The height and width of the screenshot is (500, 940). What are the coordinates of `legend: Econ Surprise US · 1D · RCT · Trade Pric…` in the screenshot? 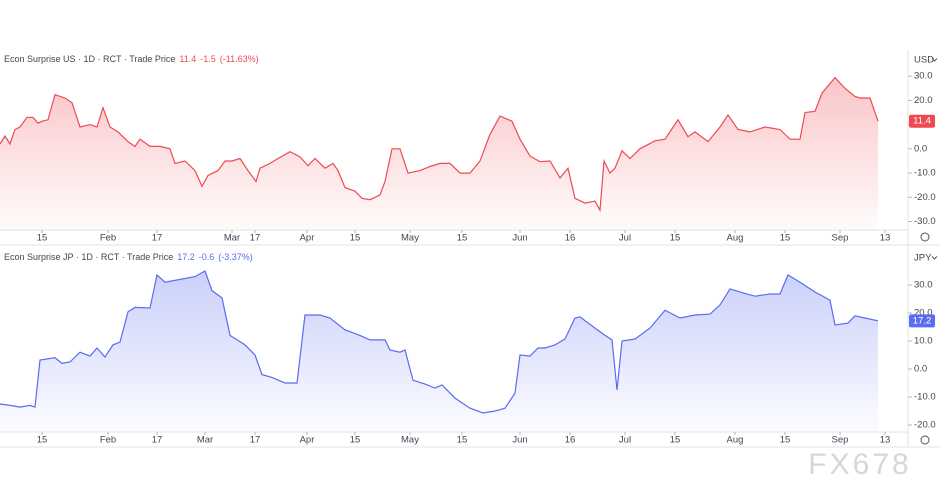 It's located at (131, 59).